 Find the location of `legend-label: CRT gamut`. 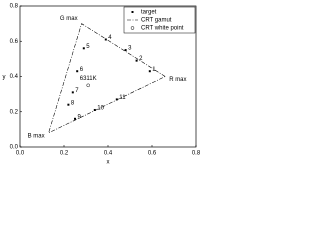

legend-label: CRT gamut is located at coordinates (156, 21).